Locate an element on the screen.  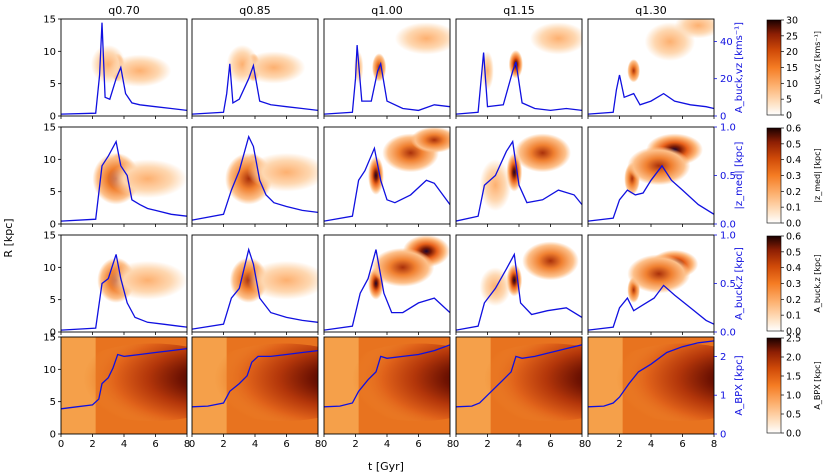
panel-r3-q1.15 is located at coordinates (519, 284).